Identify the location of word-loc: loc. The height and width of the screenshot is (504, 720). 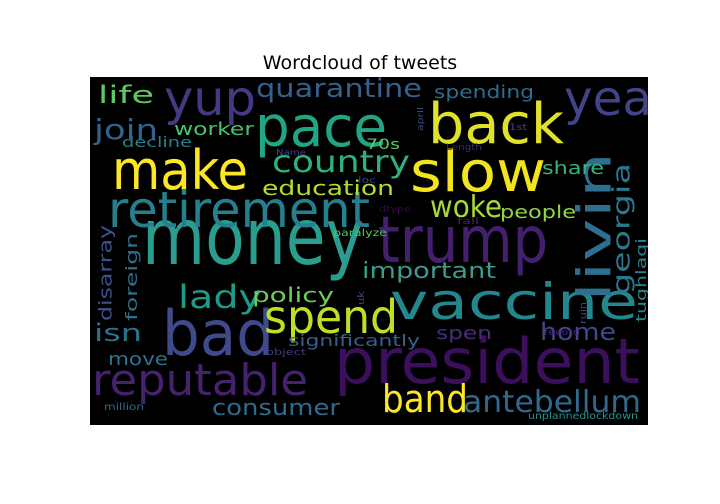
(367, 181).